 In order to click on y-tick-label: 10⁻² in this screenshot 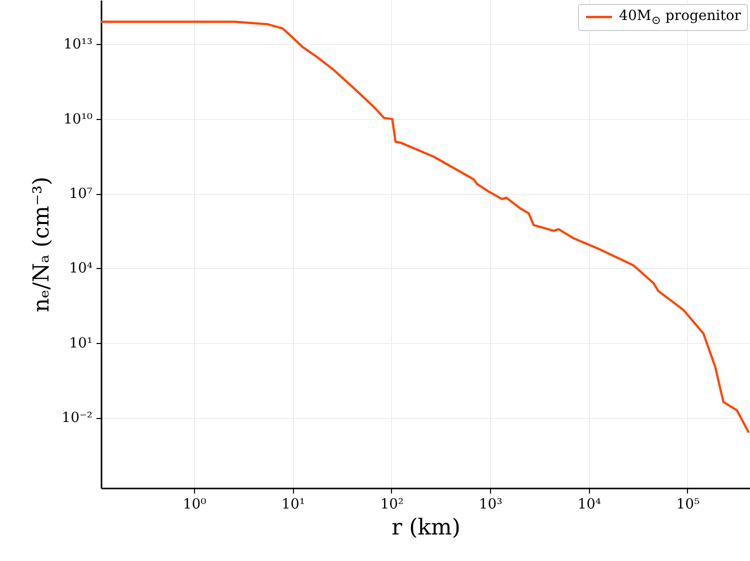, I will do `click(77, 418)`.